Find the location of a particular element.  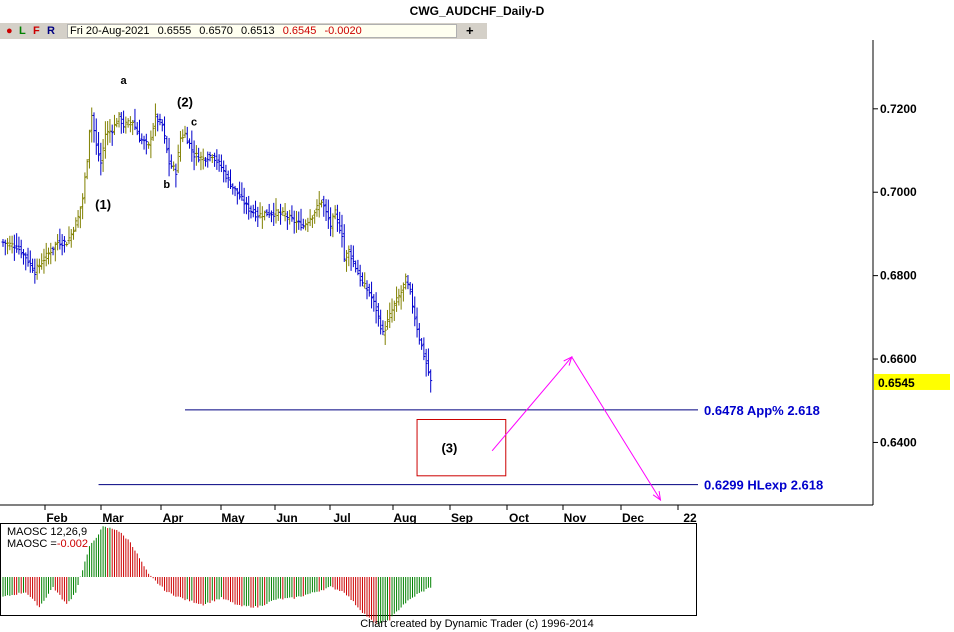

quote-high: 0.6570 is located at coordinates (216, 31).